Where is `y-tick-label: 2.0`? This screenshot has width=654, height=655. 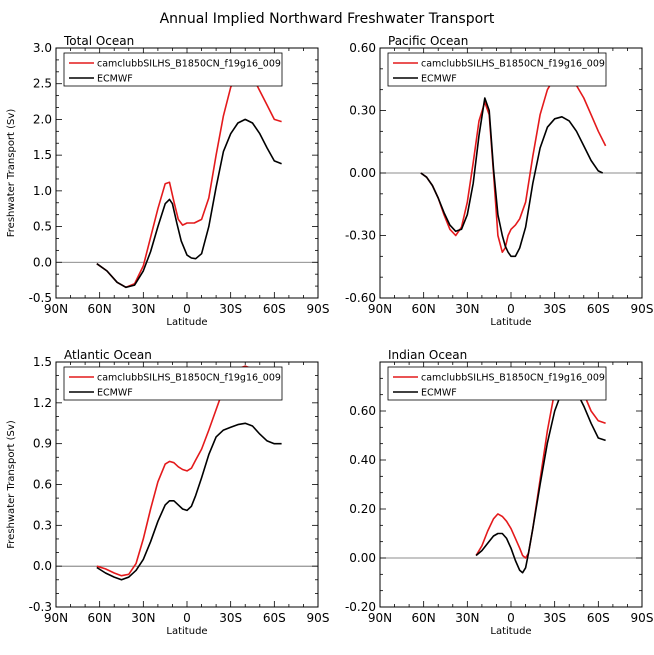
y-tick-label: 2.0 is located at coordinates (42, 119).